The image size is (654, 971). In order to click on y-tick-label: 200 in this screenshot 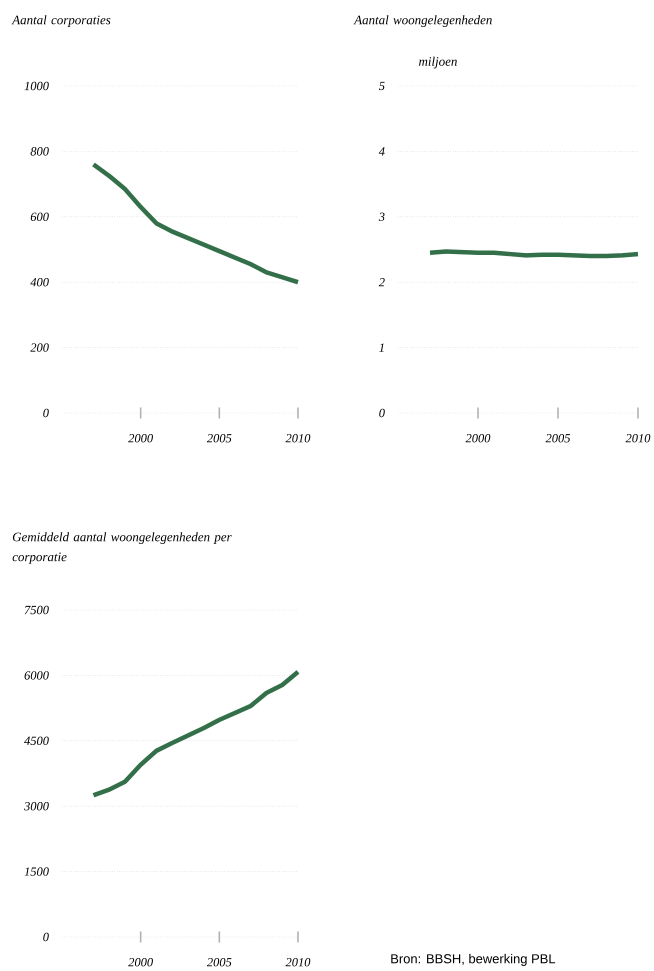, I will do `click(39, 347)`.